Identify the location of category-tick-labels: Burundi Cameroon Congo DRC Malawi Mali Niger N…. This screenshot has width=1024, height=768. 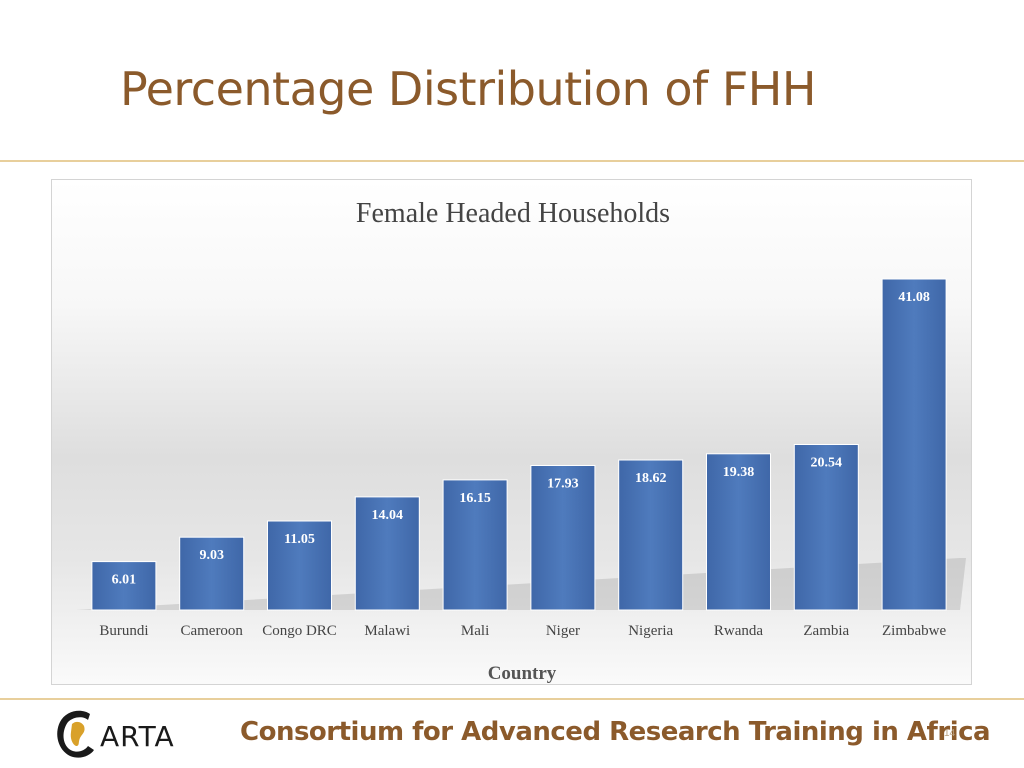
(522, 631).